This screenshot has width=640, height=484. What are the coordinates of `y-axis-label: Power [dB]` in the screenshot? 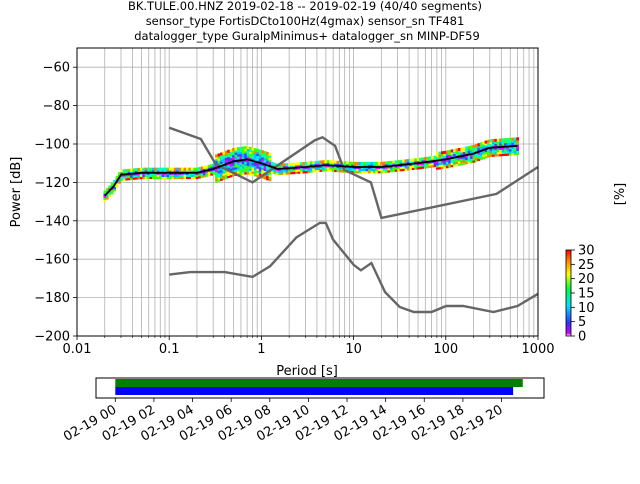 It's located at (16, 192).